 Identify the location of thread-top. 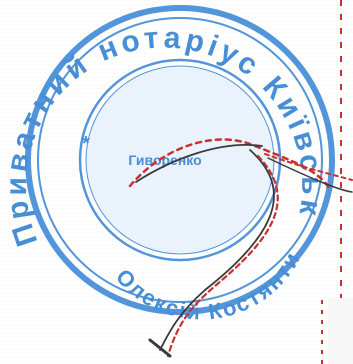
(230, 165).